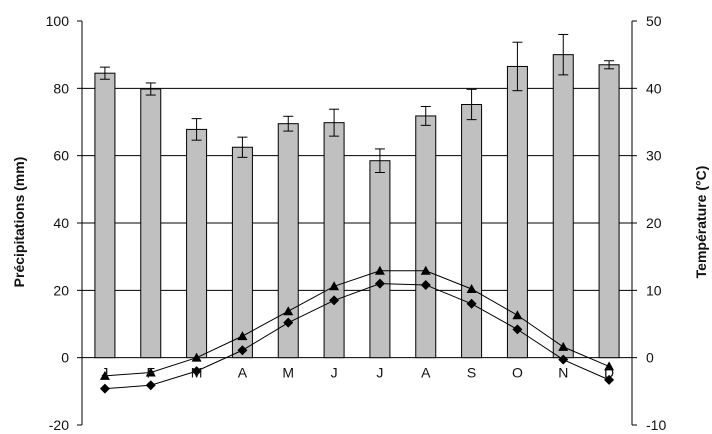 Image resolution: width=712 pixels, height=434 pixels. Describe the element at coordinates (517, 373) in the screenshot. I see `x-category-label: O` at that location.